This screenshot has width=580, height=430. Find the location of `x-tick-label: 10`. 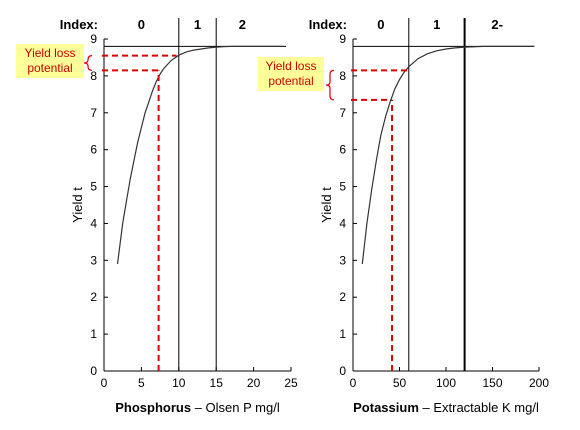

x-tick-label: 10 is located at coordinates (179, 383).